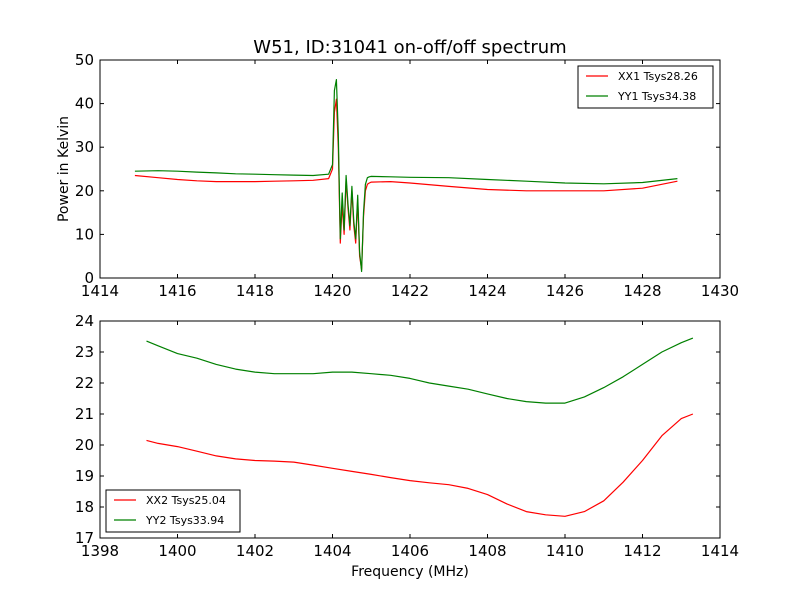 This screenshot has width=800, height=600. What do you see at coordinates (177, 551) in the screenshot?
I see `x-tick-label: 1400` at bounding box center [177, 551].